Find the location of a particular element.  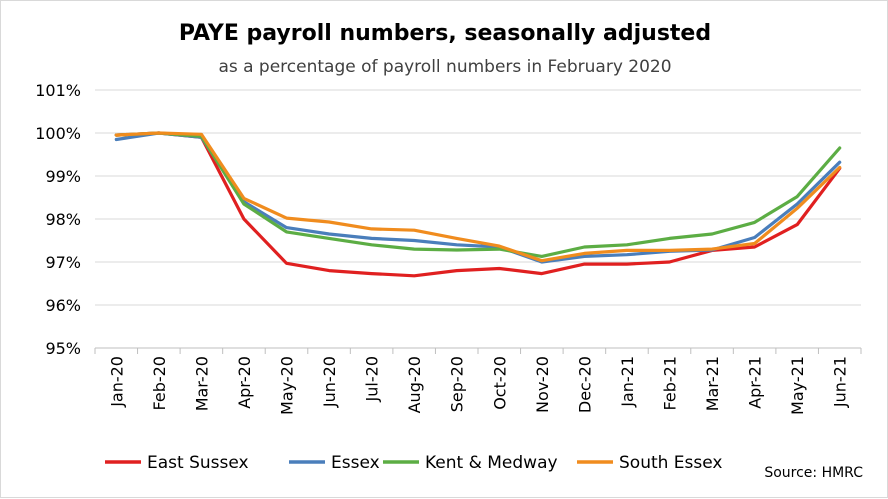

x-tick-label: Jan-21 is located at coordinates (627, 382).